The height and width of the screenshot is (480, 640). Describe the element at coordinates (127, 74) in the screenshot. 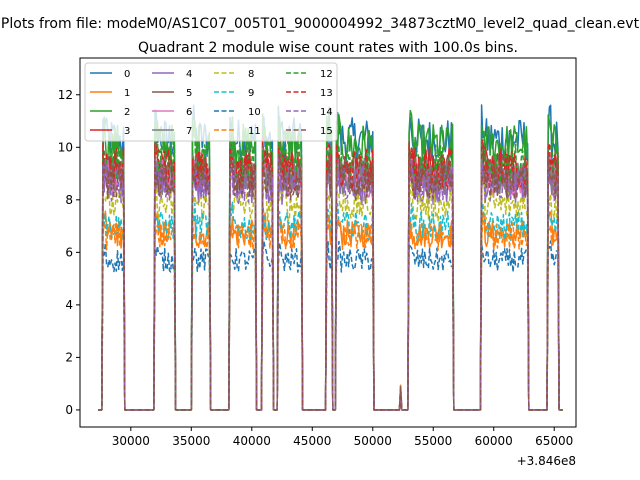

I see `legend-label-0: 0` at that location.